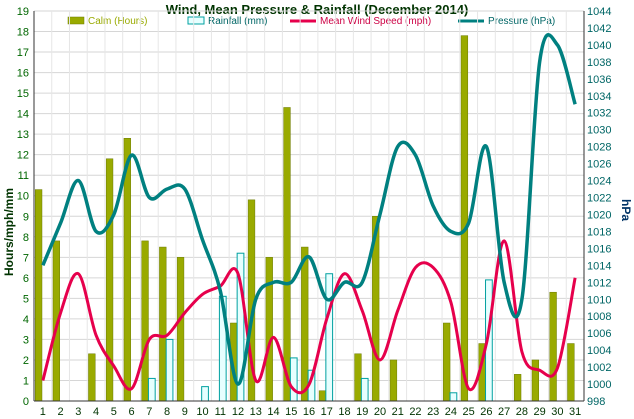 This screenshot has width=634, height=419. Describe the element at coordinates (522, 412) in the screenshot. I see `x-tick-label: 28` at that location.